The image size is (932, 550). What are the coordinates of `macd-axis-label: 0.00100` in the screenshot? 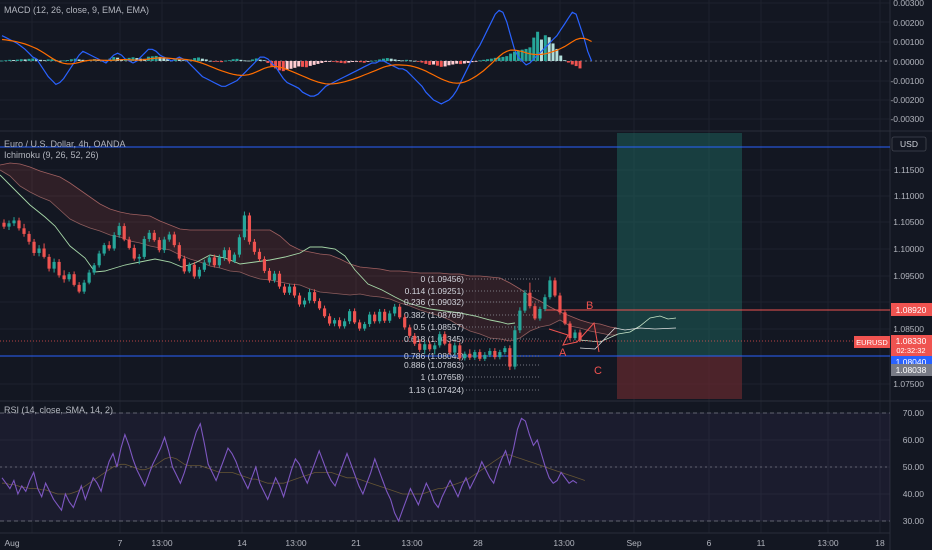 It's located at (908, 42).